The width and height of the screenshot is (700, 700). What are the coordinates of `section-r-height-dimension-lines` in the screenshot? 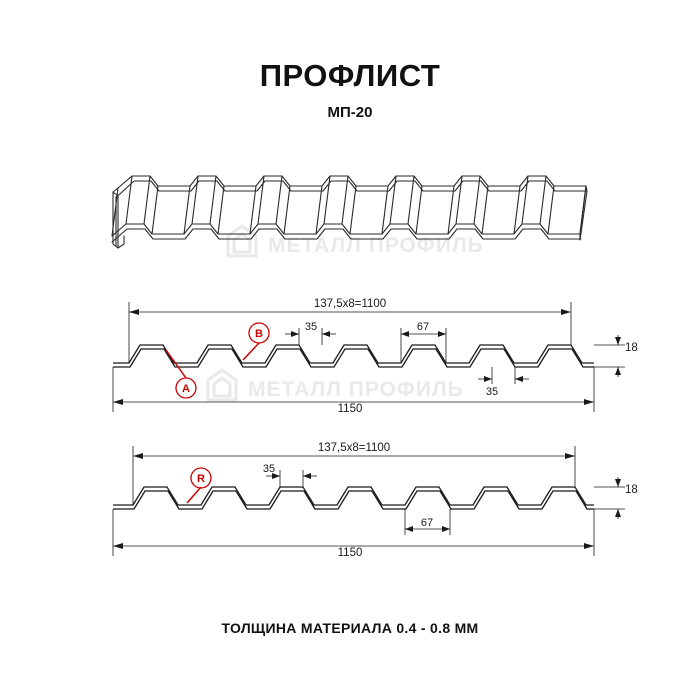 It's located at (609, 498).